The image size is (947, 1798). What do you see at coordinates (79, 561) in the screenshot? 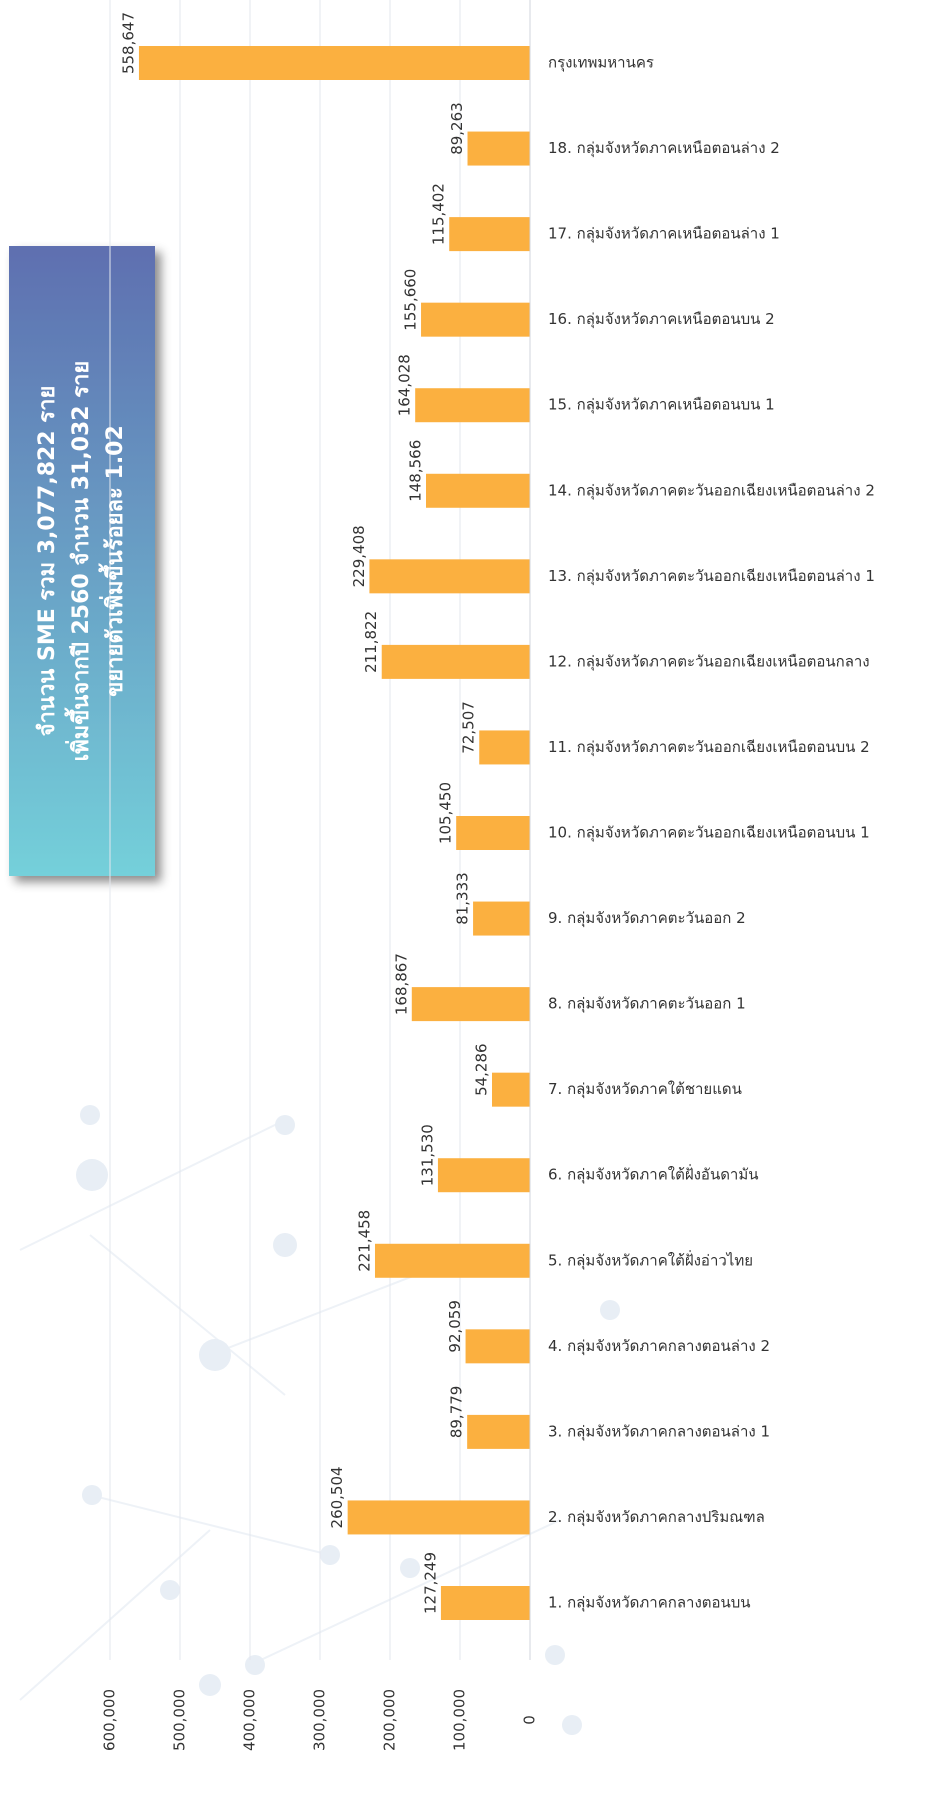
I see `summary-text: เพิ่มขึ้นจากปี 2560 จำนวน 31,032 ราย` at bounding box center [79, 561].